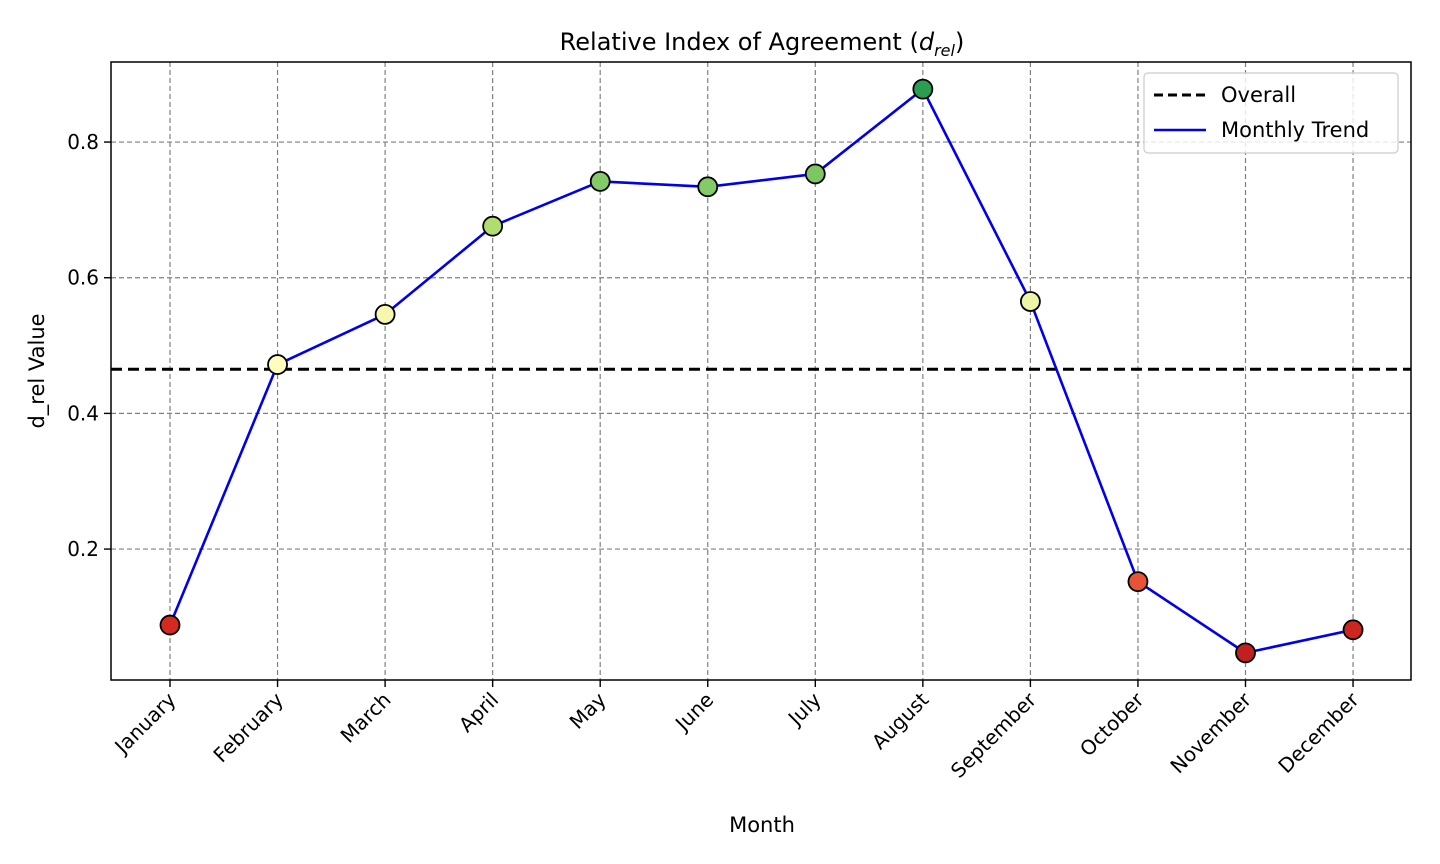 This screenshot has height=864, width=1440. I want to click on chart-title-subscript: rel, so click(944, 50).